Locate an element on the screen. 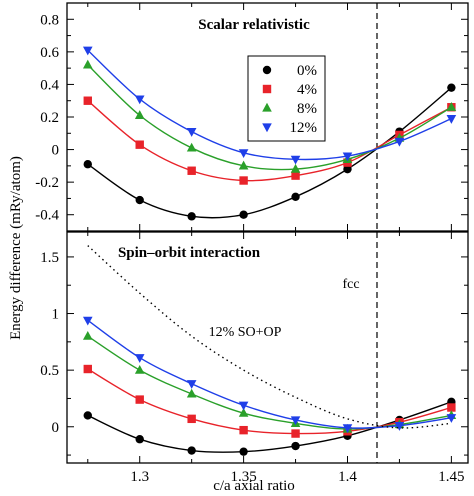  panel-title-spin-orbit: Spin–orbit interaction is located at coordinates (189, 253).